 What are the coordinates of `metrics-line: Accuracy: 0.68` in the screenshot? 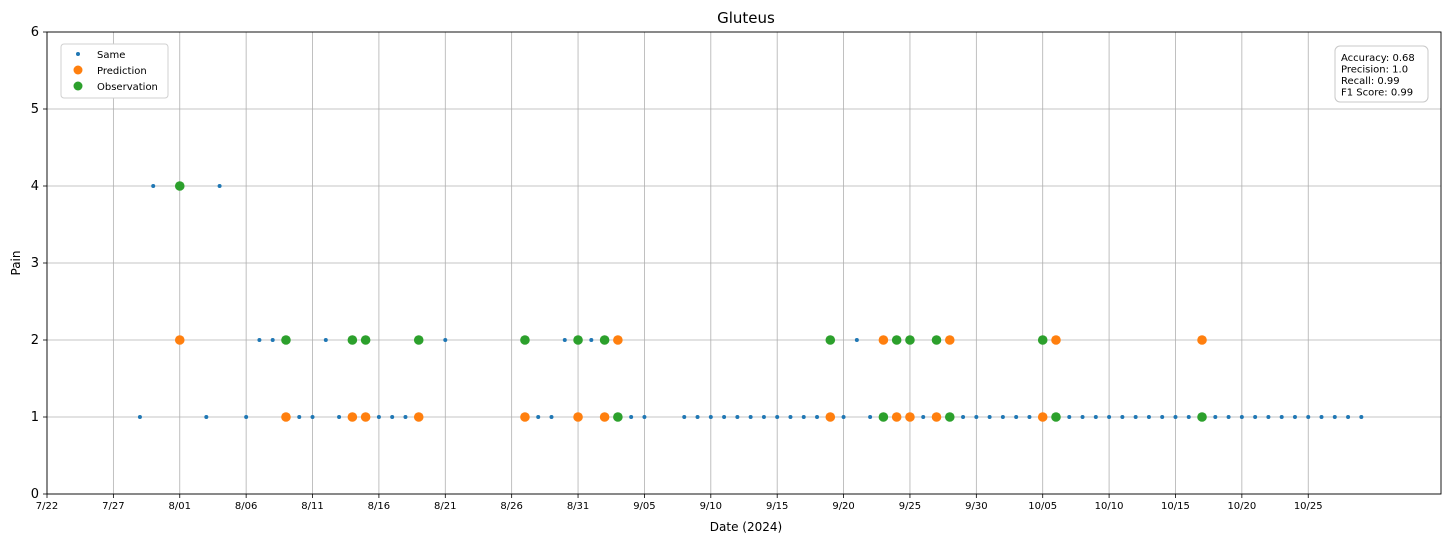 It's located at (1378, 58).